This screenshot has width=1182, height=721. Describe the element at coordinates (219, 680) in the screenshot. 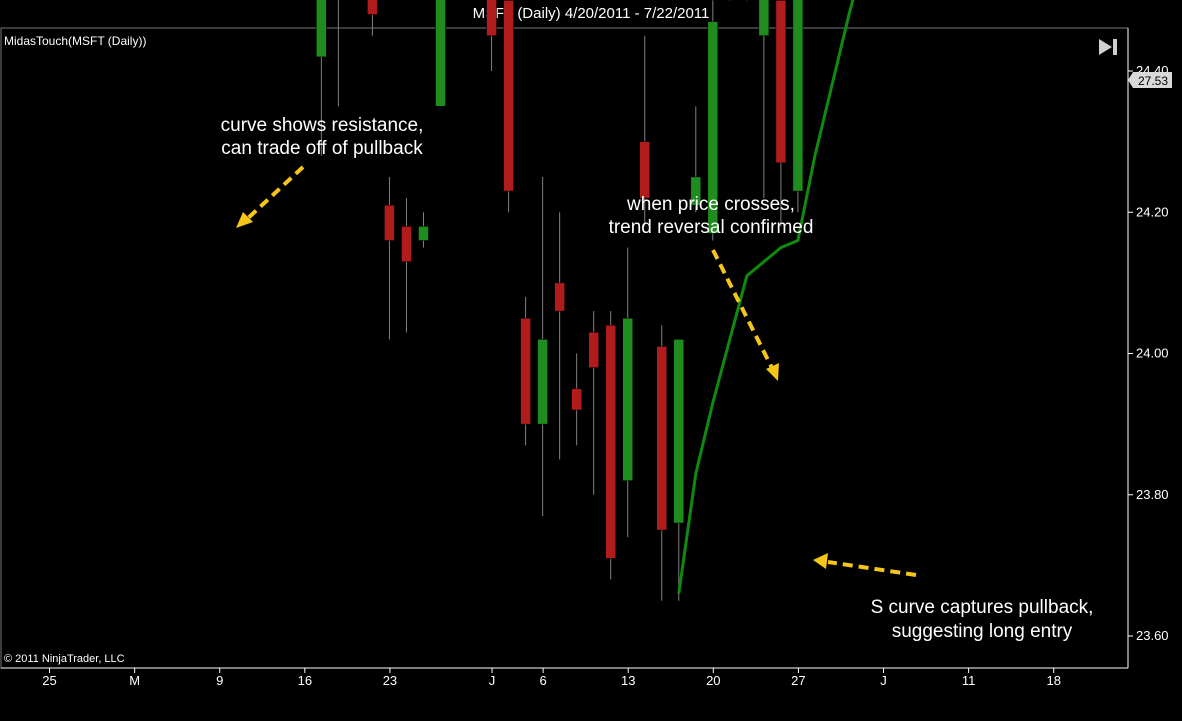

I see `x-tick-label: 9` at that location.